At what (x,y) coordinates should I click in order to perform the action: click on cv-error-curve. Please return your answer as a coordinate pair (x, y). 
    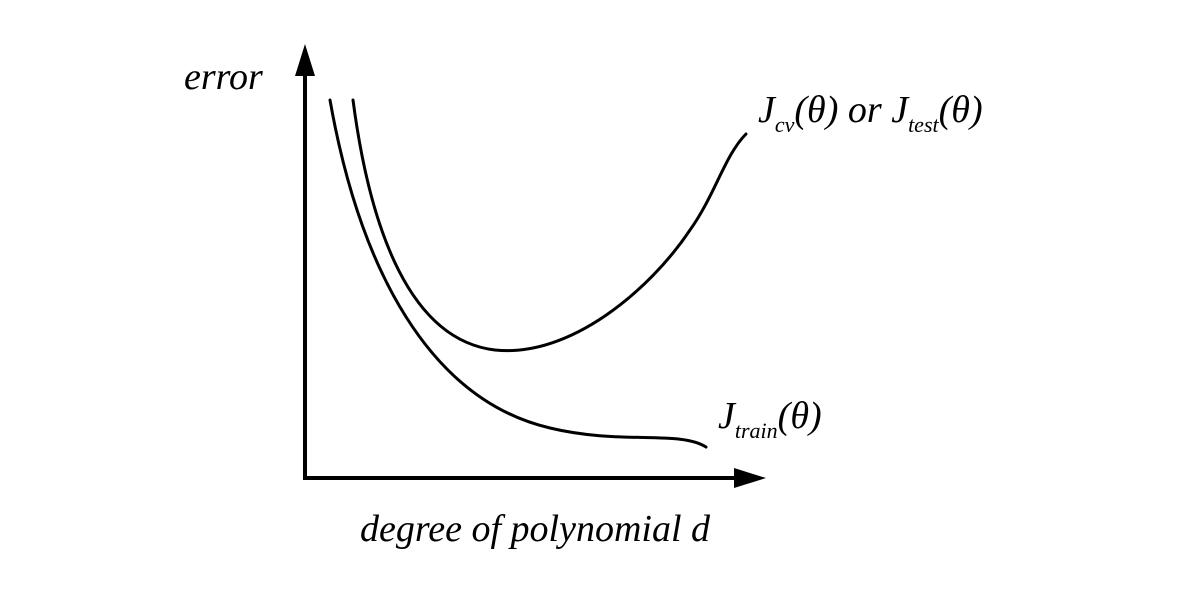
    Looking at the image, I should click on (549, 225).